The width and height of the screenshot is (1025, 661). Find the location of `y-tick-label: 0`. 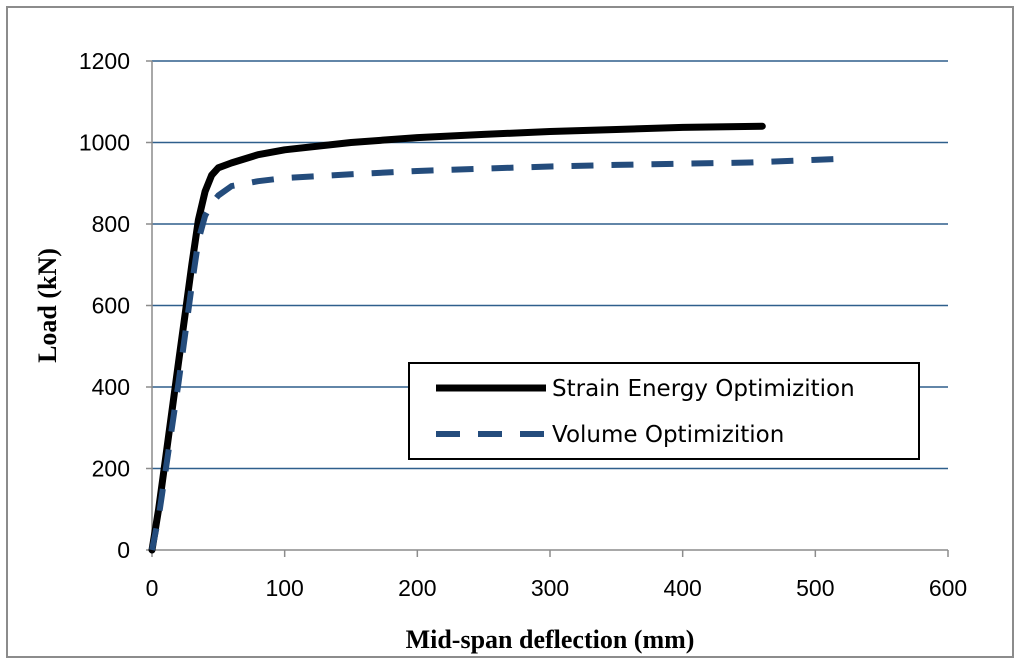

y-tick-label: 0 is located at coordinates (123, 550).